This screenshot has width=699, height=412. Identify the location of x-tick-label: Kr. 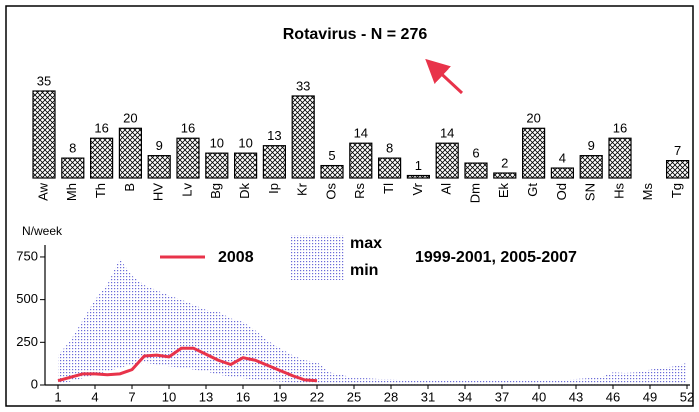
(302, 189).